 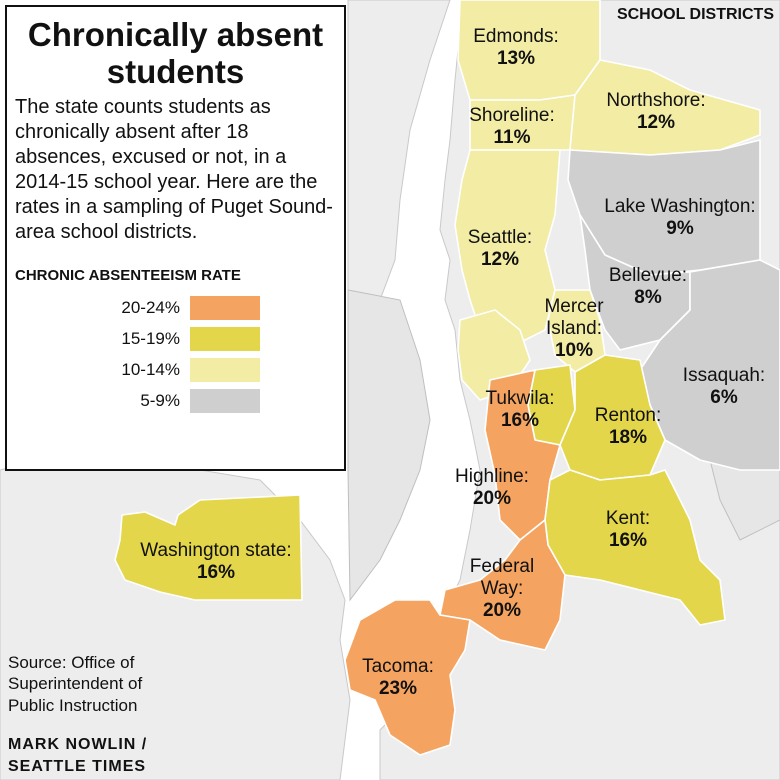 What do you see at coordinates (628, 415) in the screenshot?
I see `district-name: Renton:` at bounding box center [628, 415].